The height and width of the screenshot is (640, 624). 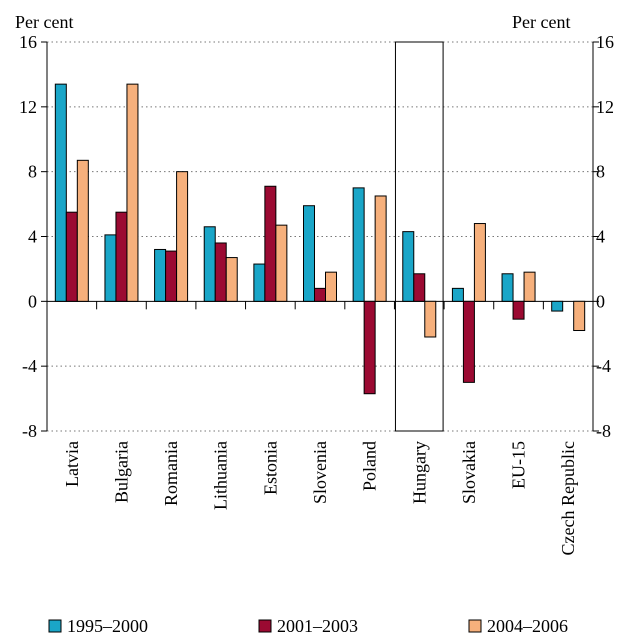 I want to click on category-label: Latvia, so click(x=72, y=464).